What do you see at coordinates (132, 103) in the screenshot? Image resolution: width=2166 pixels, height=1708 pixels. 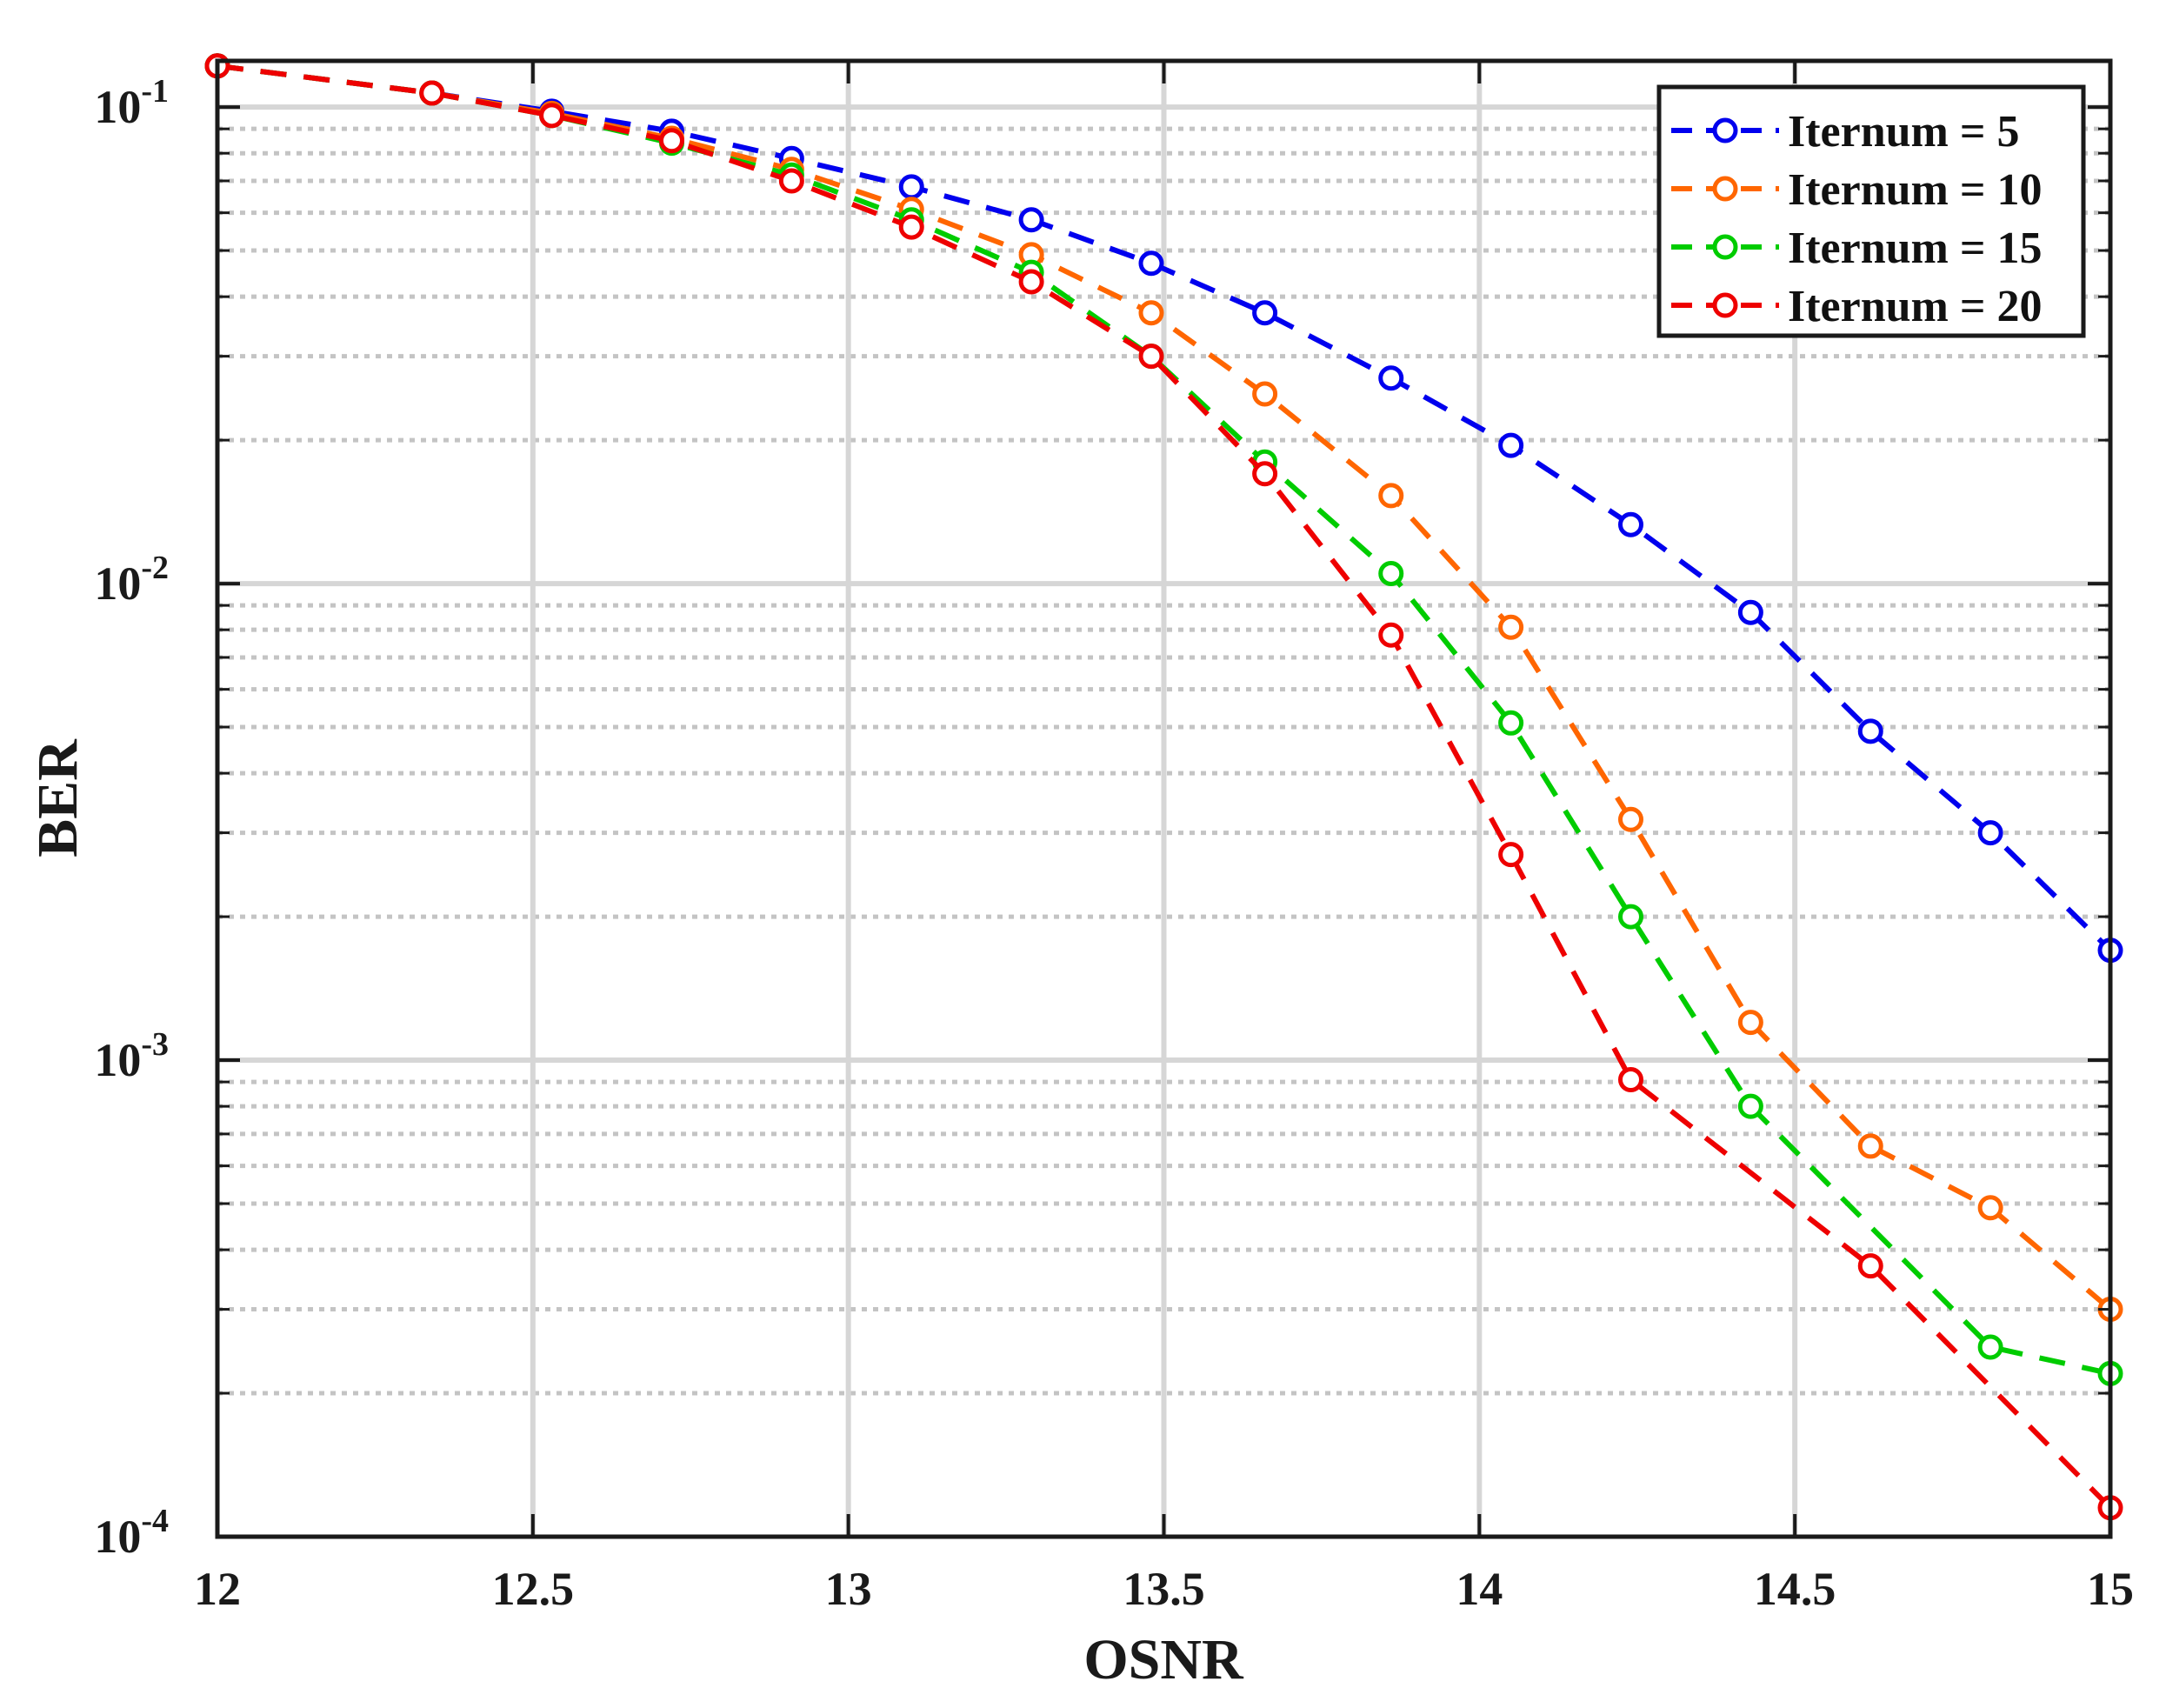 I see `y-tick-label: 10⁻¹` at bounding box center [132, 103].